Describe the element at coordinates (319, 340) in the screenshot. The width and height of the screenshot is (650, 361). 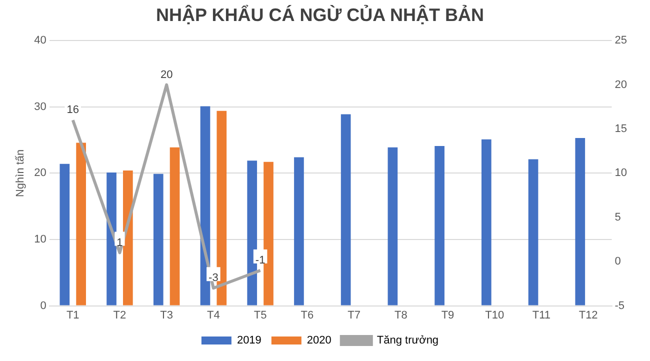
I see `legend-label: 2020` at that location.